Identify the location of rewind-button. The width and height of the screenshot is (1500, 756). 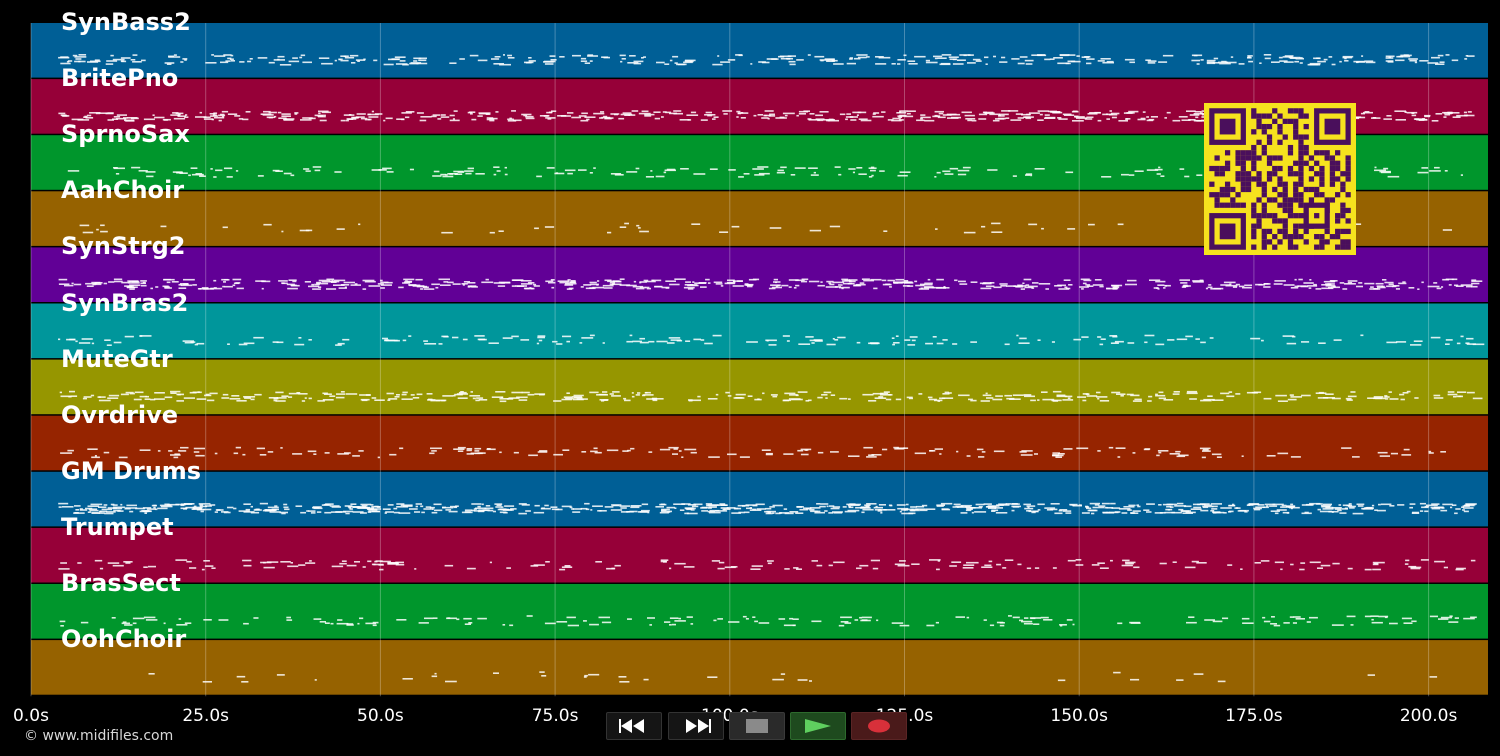
(634, 726).